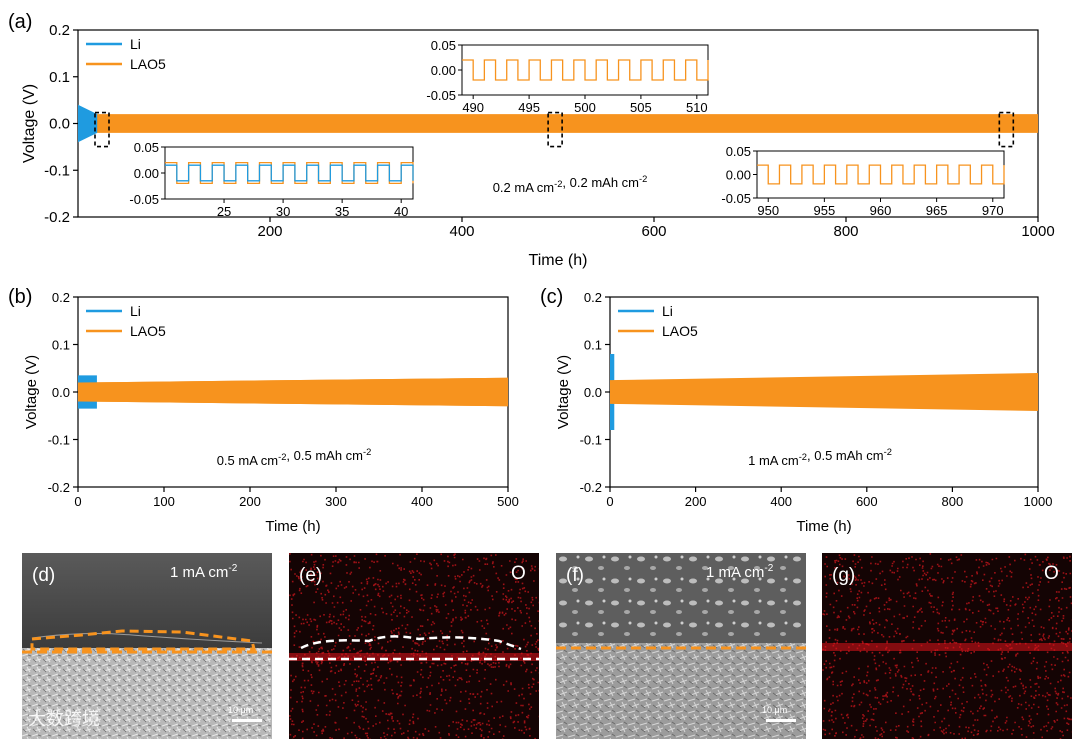  Describe the element at coordinates (697, 107) in the screenshot. I see `inset-x-tick-label: 510` at that location.